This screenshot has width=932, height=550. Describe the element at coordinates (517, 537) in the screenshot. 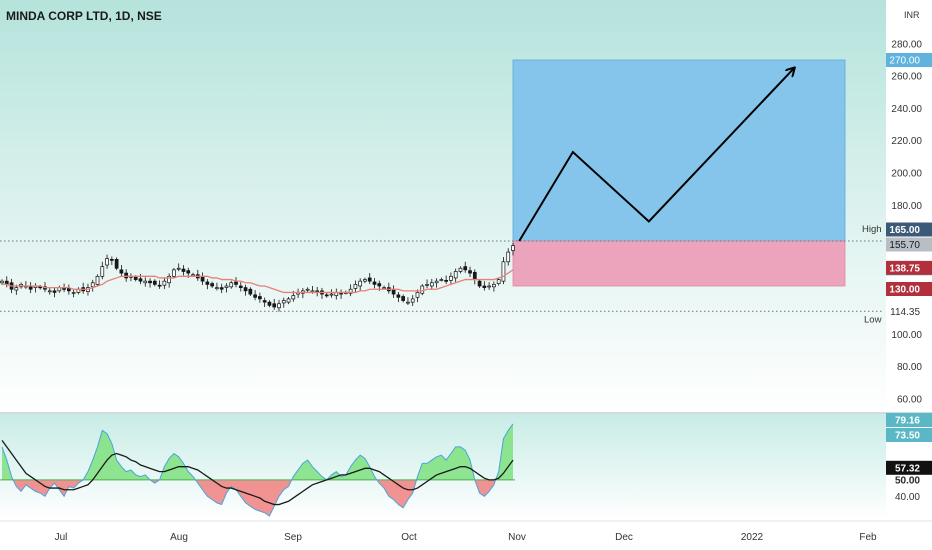

I see `time-tick-label: Nov` at that location.